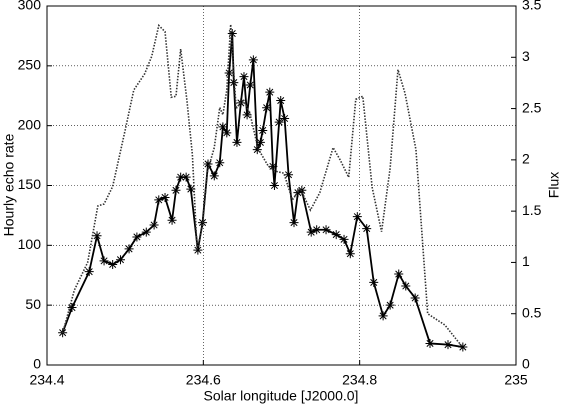 Image resolution: width=565 pixels, height=407 pixels. What do you see at coordinates (532, 107) in the screenshot?
I see `y2-tick-label: 2.5` at bounding box center [532, 107].